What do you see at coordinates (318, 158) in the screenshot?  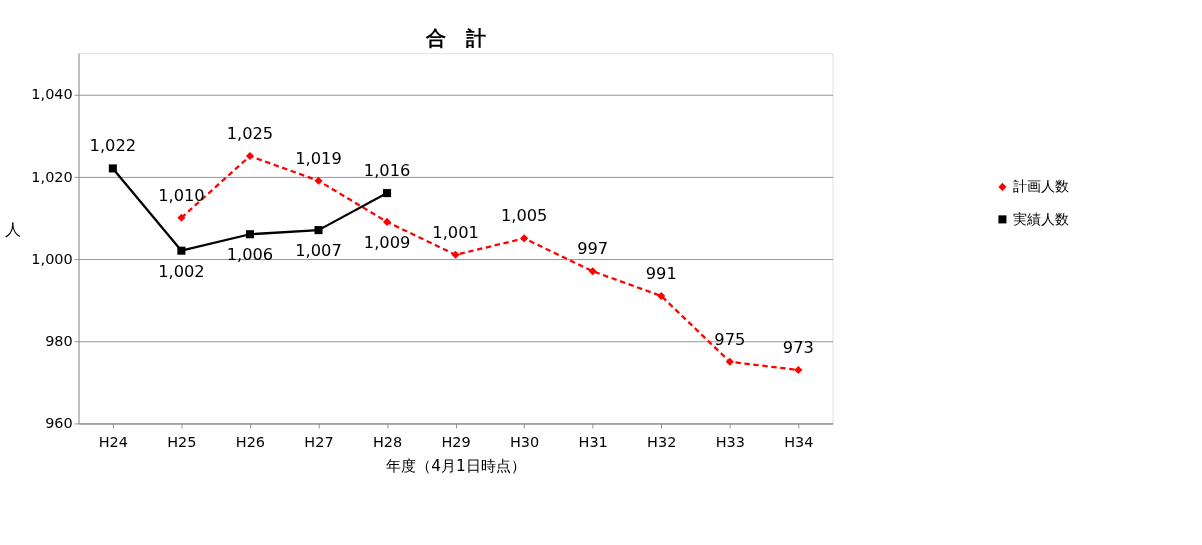 I see `data-label: 1,019` at bounding box center [318, 158].